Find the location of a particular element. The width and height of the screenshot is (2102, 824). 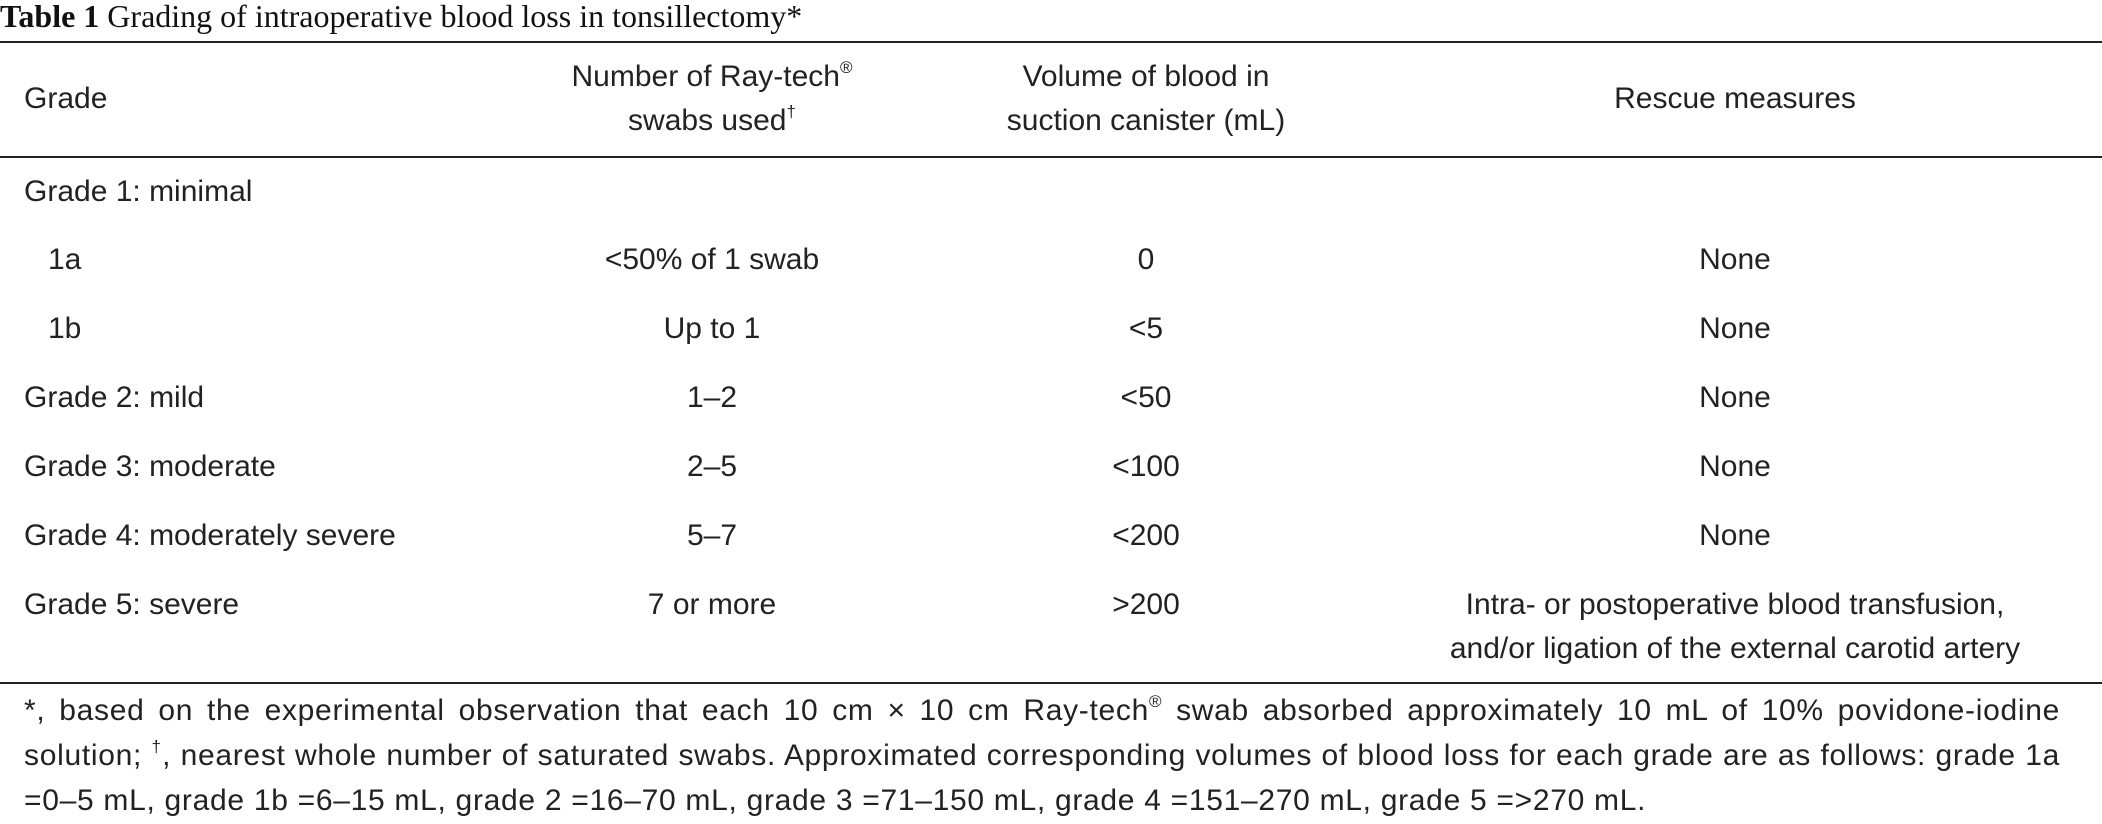

dagger-mark: † is located at coordinates (791, 111).